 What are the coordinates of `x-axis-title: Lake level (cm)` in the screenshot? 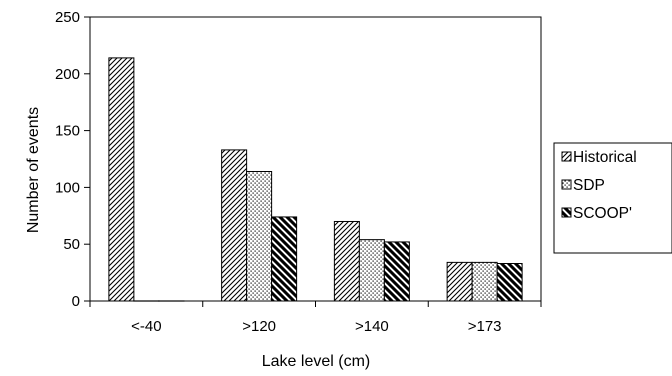 It's located at (316, 361).